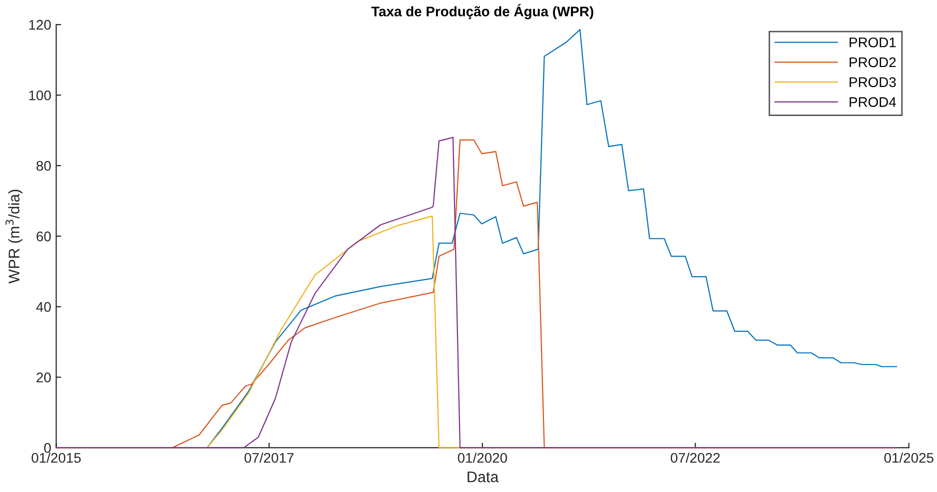  I want to click on legend-label: PROD2, so click(873, 62).